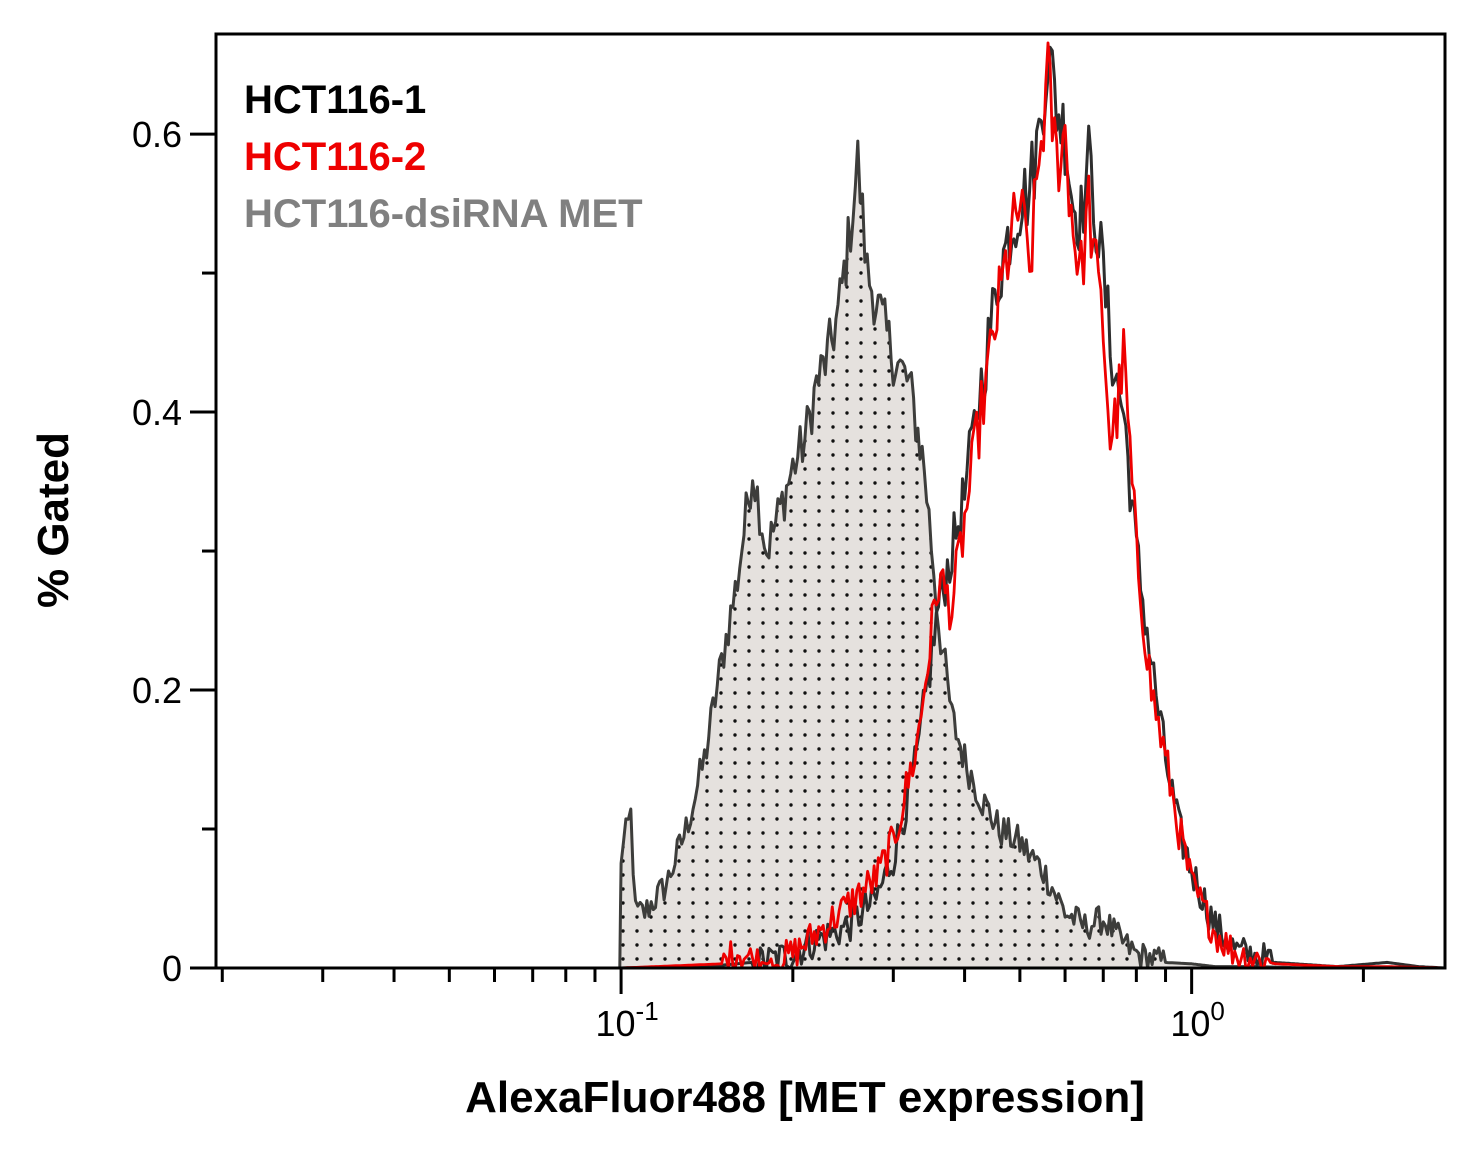 The height and width of the screenshot is (1156, 1457). Describe the element at coordinates (443, 214) in the screenshot. I see `legend-entry: HCT116-dsiRNA MET` at that location.